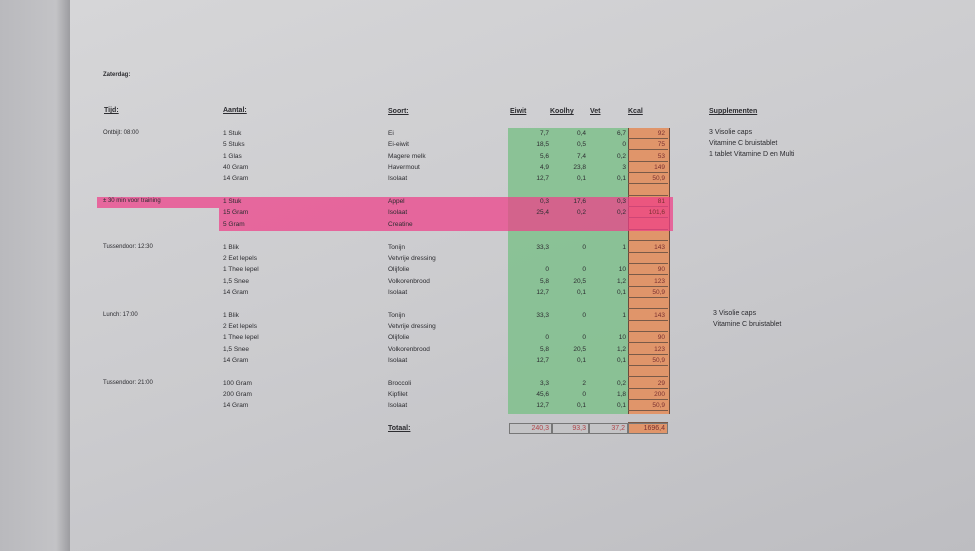 The width and height of the screenshot is (975, 551). What do you see at coordinates (530, 428) in the screenshot?
I see `total-protein: 240,3` at bounding box center [530, 428].